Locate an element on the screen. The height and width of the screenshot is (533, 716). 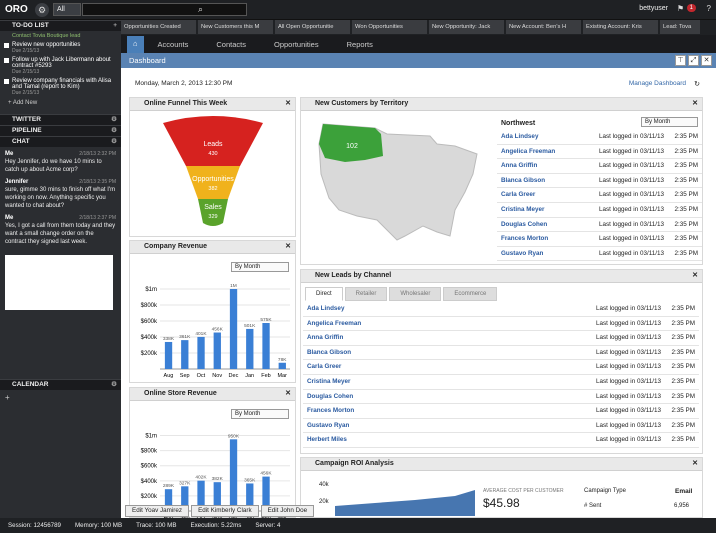
filter-icon: ⊤ is located at coordinates (680, 60).